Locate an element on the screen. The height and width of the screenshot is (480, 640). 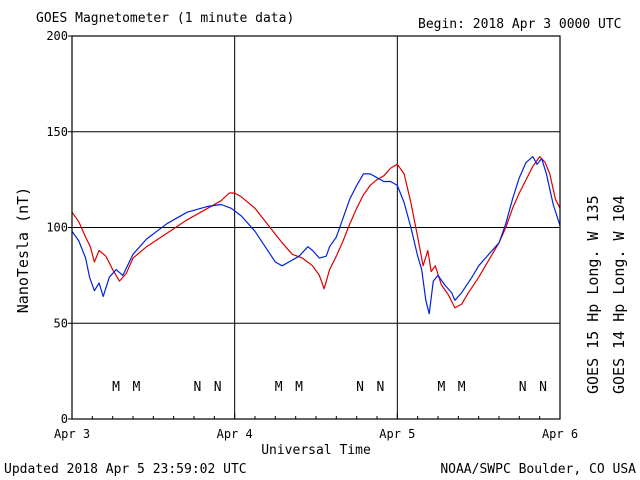
x-tick-label: Apr 6 is located at coordinates (560, 434).